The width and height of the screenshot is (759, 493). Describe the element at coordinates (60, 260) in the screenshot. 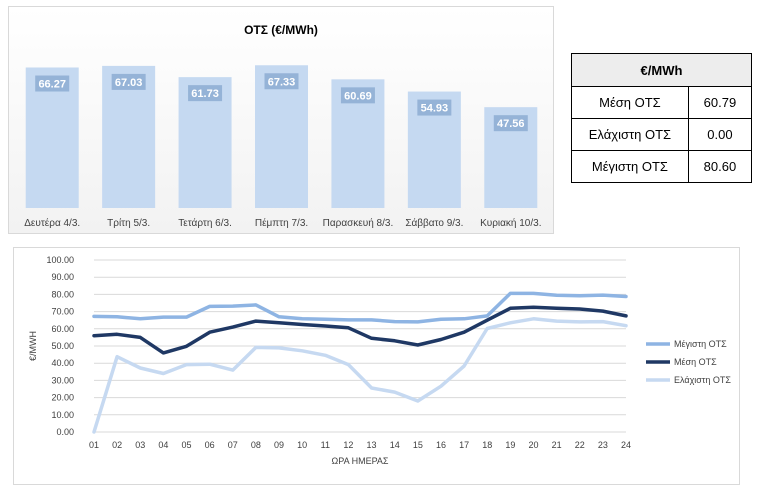

I see `y-tick-label: 100.00` at that location.